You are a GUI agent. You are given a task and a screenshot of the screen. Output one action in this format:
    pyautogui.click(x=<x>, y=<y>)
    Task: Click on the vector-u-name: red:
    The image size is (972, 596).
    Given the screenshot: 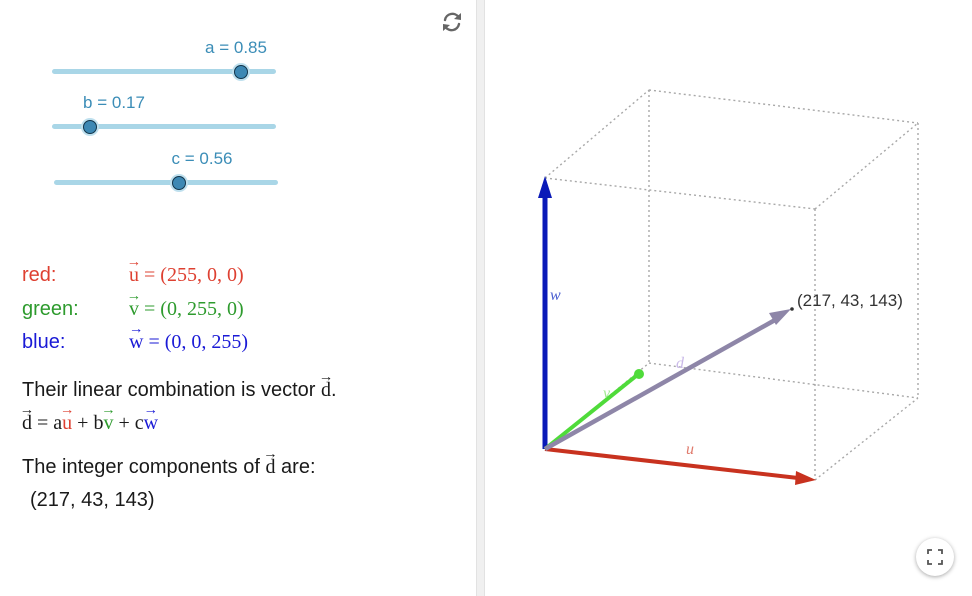 What is the action you would take?
    pyautogui.click(x=39, y=275)
    